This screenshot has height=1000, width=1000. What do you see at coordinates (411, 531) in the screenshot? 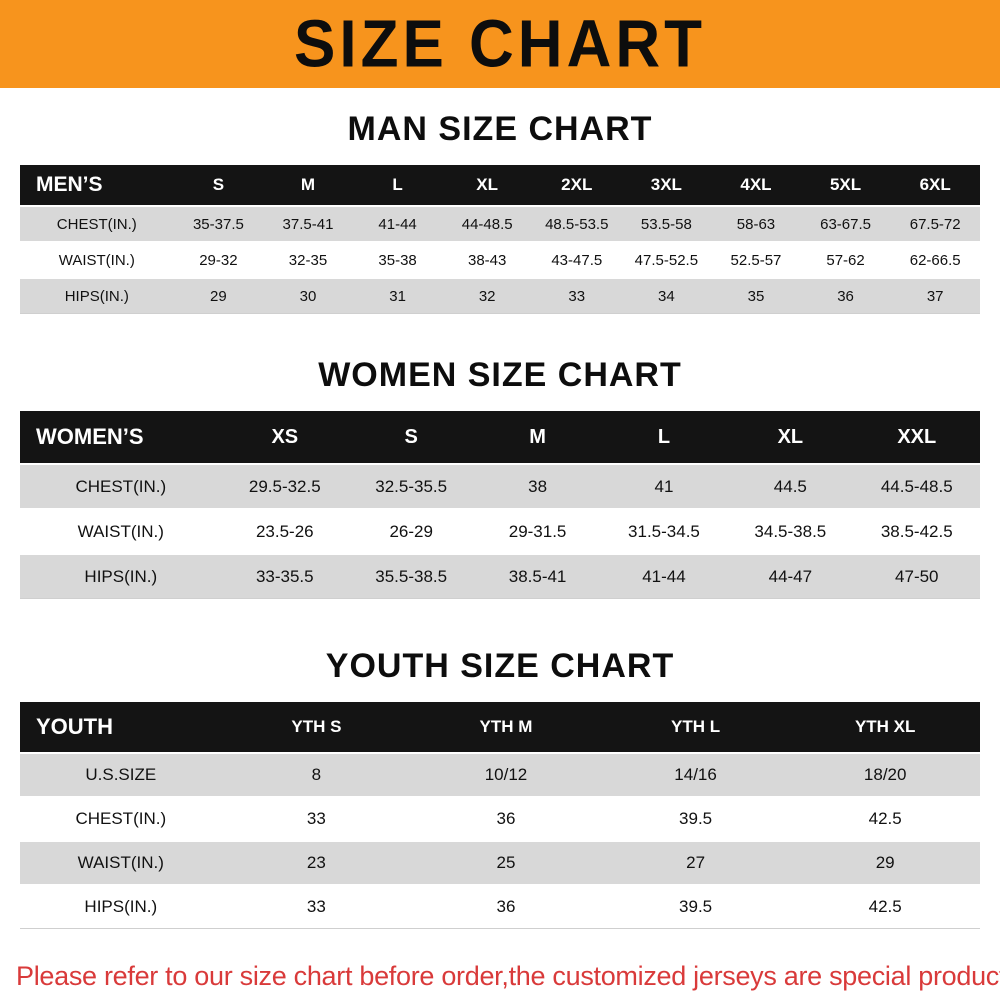
I see `cell: 26-29` at bounding box center [411, 531].